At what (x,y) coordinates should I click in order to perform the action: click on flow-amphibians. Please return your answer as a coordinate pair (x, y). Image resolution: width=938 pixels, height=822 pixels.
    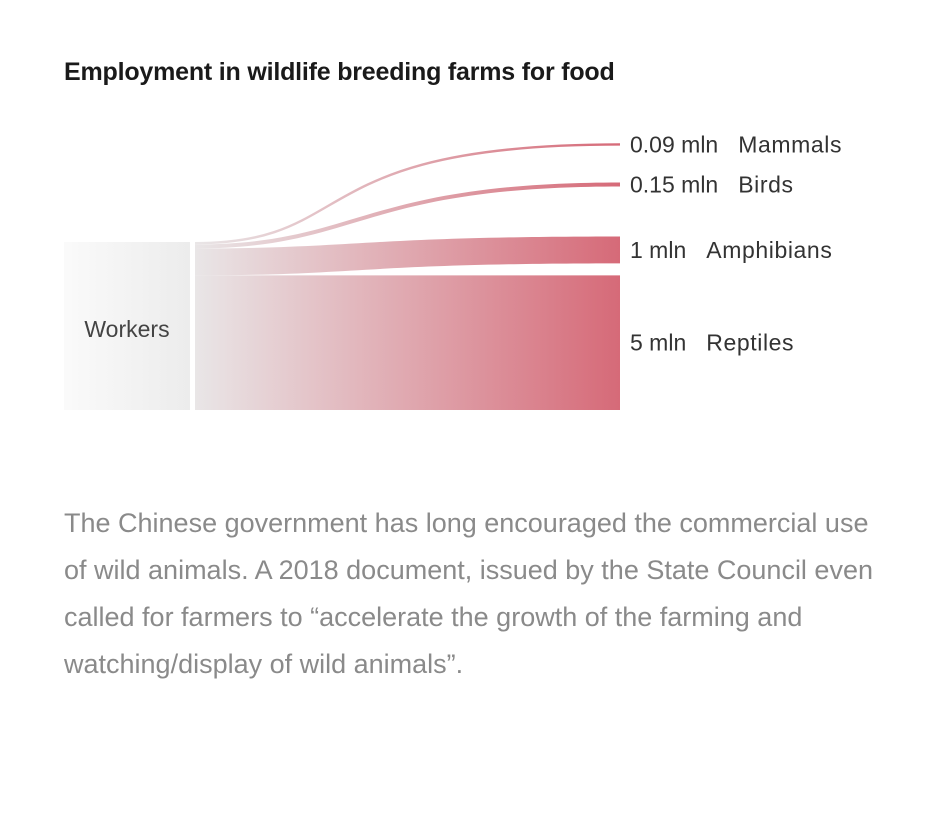
    Looking at the image, I should click on (407, 256).